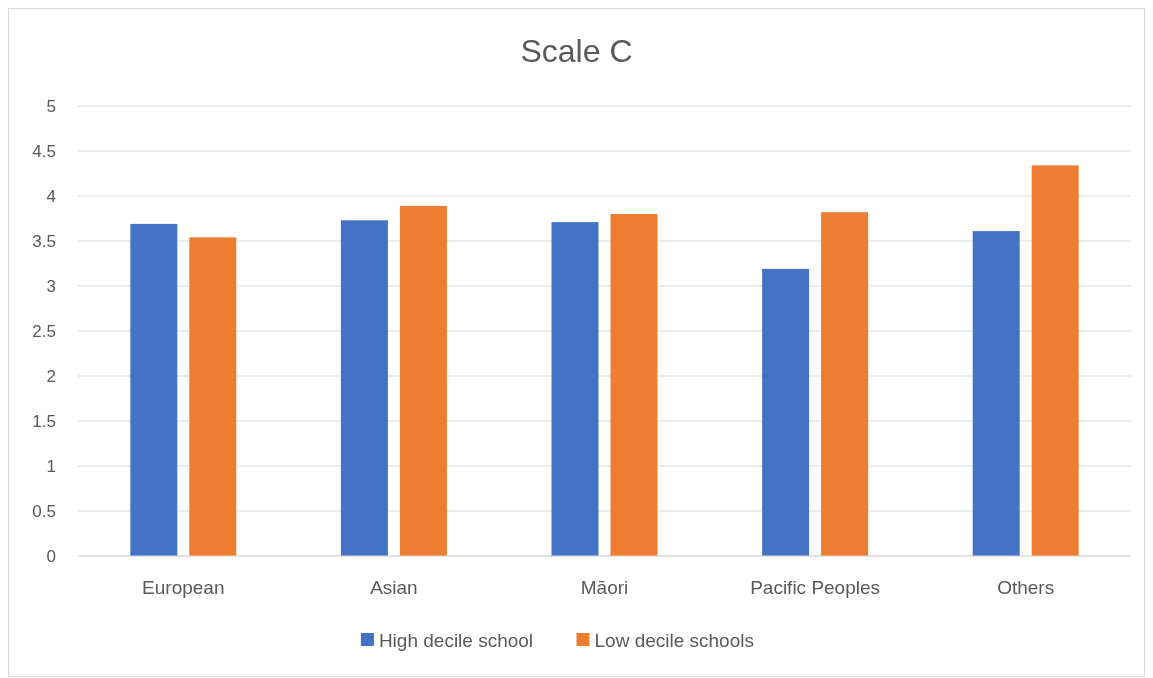 The height and width of the screenshot is (678, 1153). What do you see at coordinates (674, 640) in the screenshot?
I see `legend-label: Low decile schools` at bounding box center [674, 640].